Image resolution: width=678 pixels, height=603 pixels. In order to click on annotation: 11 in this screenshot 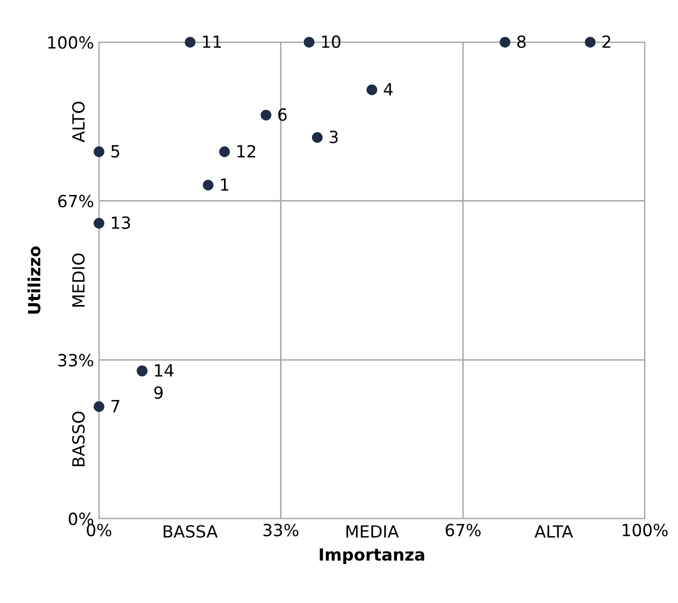, I will do `click(212, 42)`.